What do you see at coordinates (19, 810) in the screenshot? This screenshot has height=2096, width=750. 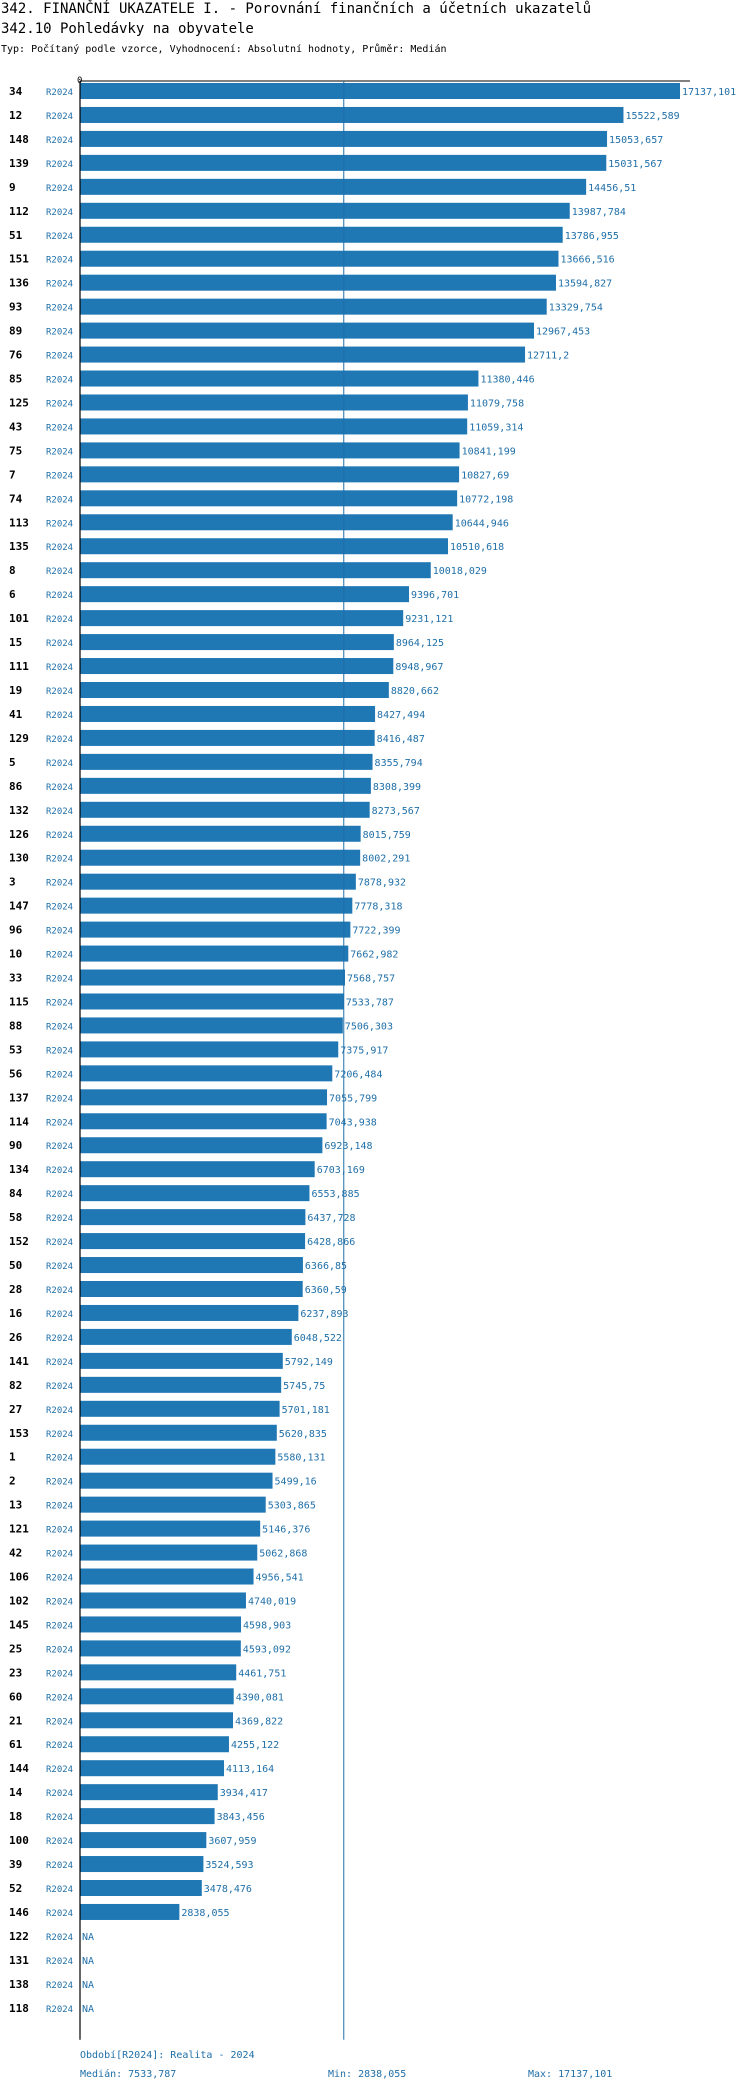 I see `row-id-label: 132` at bounding box center [19, 810].